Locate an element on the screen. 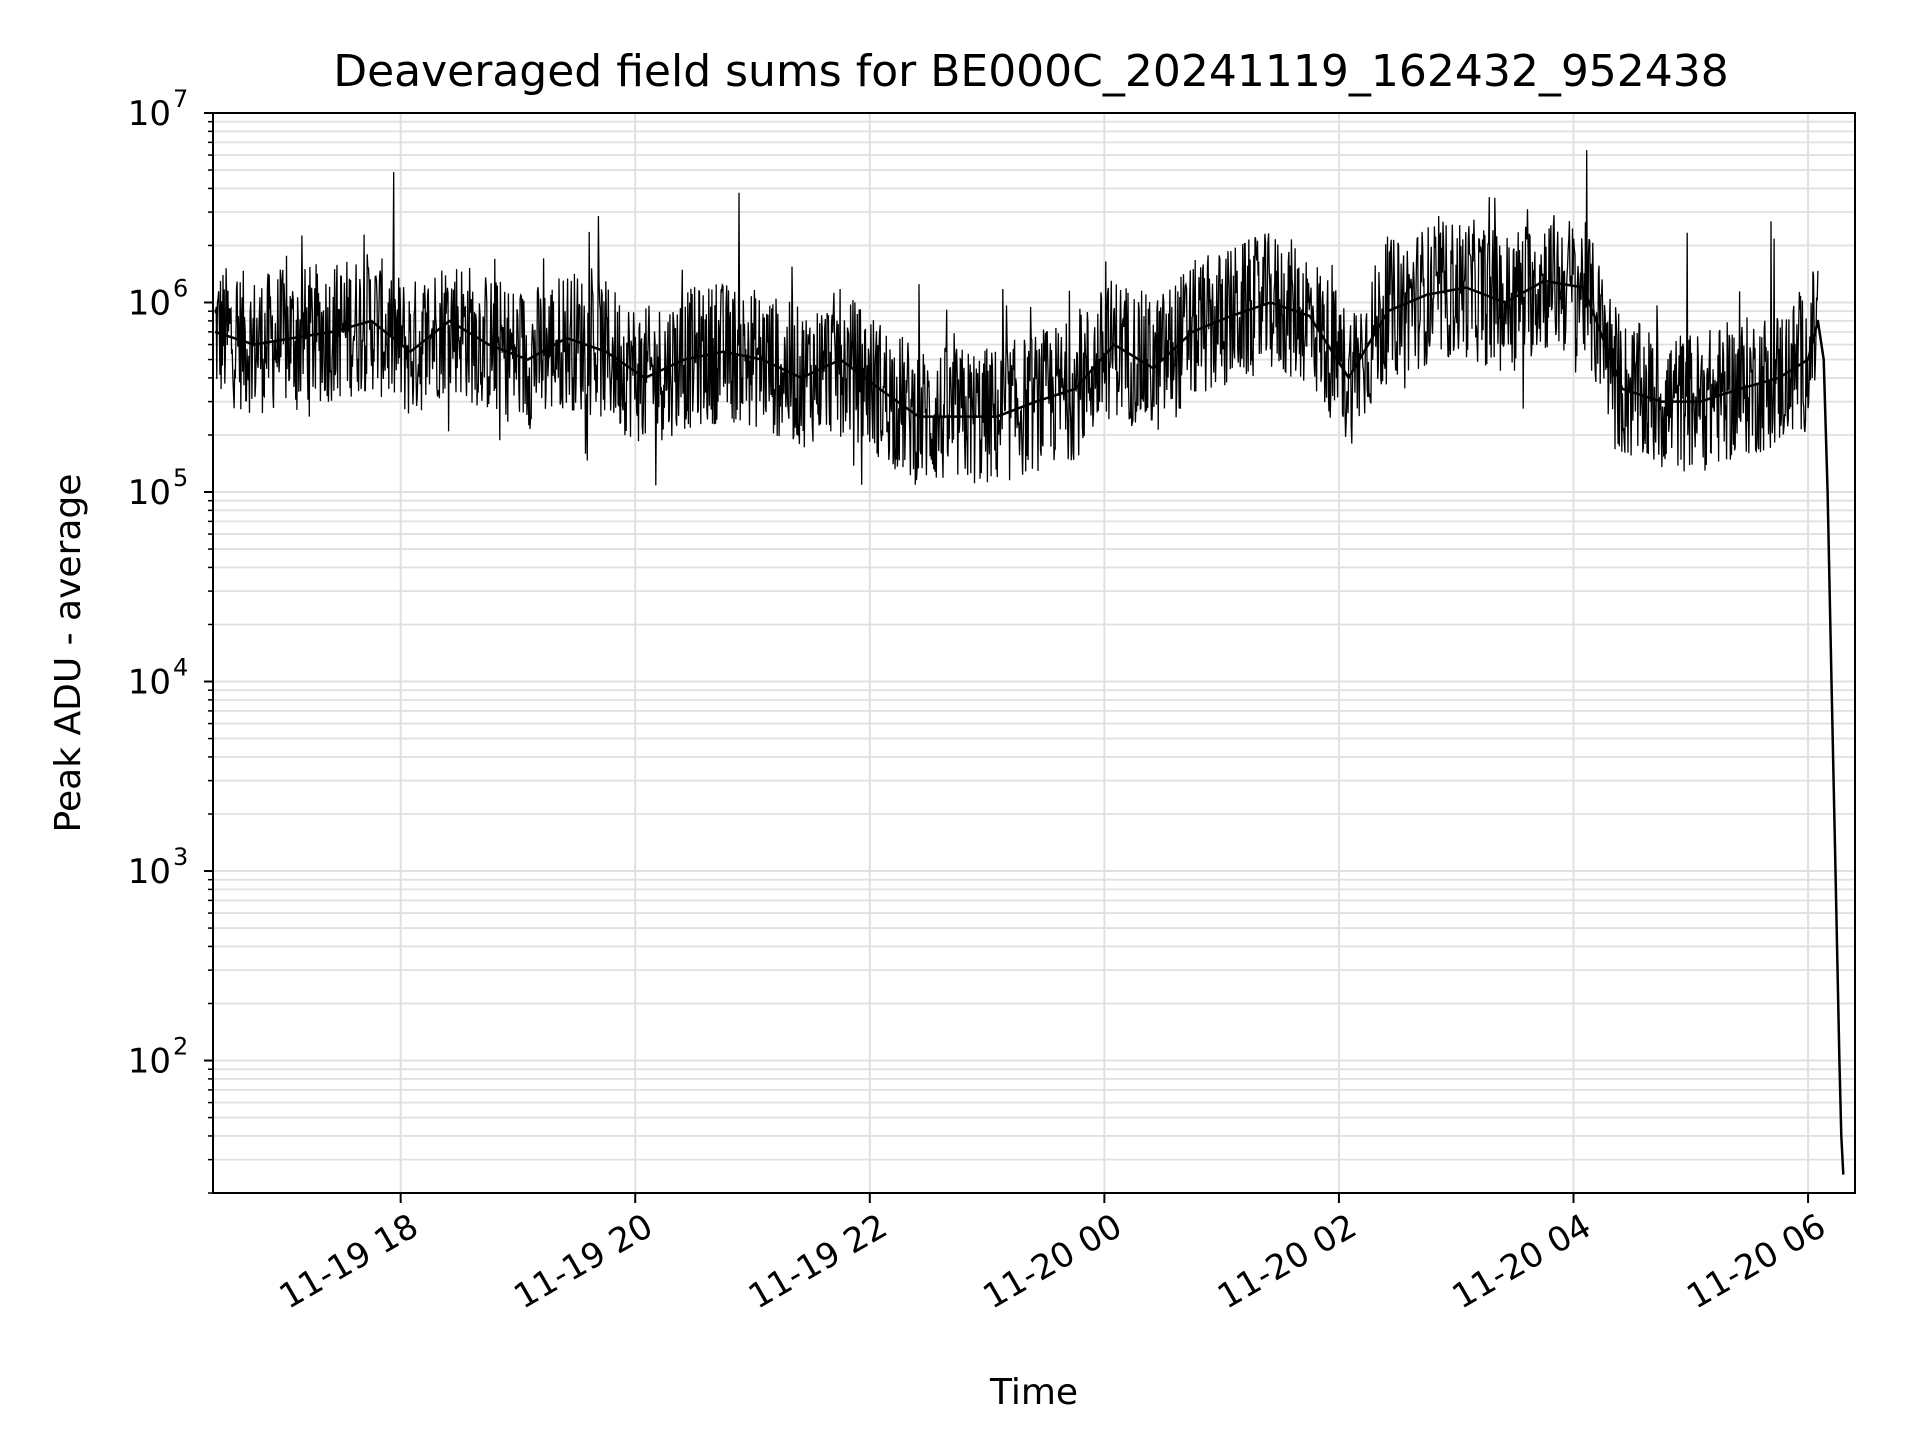 The image size is (1920, 1440). y-tick-exp: 5 is located at coordinates (180, 478).